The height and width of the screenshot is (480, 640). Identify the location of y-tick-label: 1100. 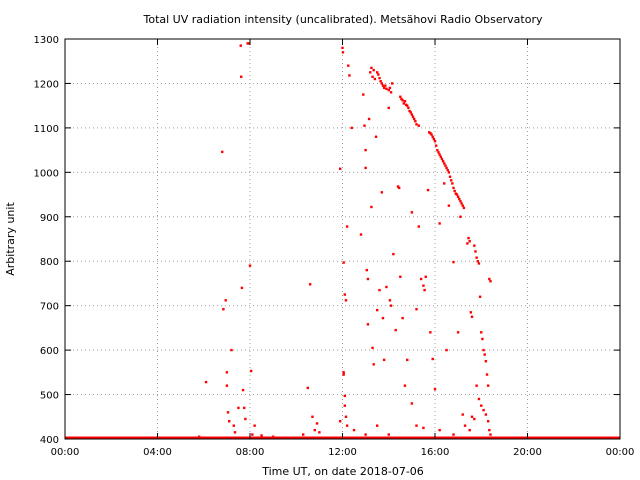
(46, 129).